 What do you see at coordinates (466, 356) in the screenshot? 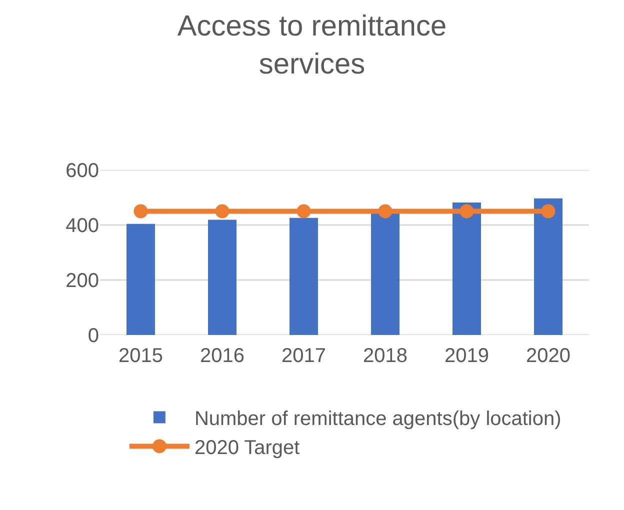
I see `x-tick-label: 2019` at bounding box center [466, 356].